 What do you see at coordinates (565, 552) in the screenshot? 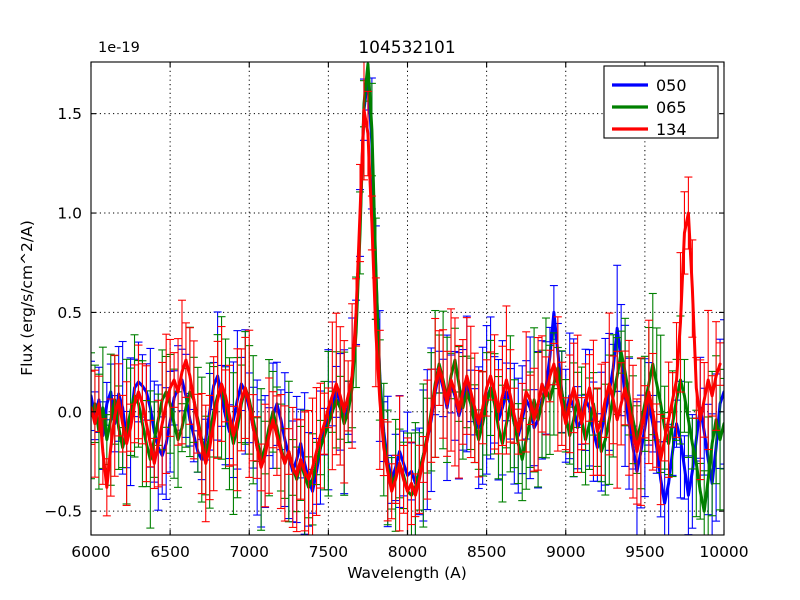
I see `x-tick-label: 9000` at bounding box center [565, 552].